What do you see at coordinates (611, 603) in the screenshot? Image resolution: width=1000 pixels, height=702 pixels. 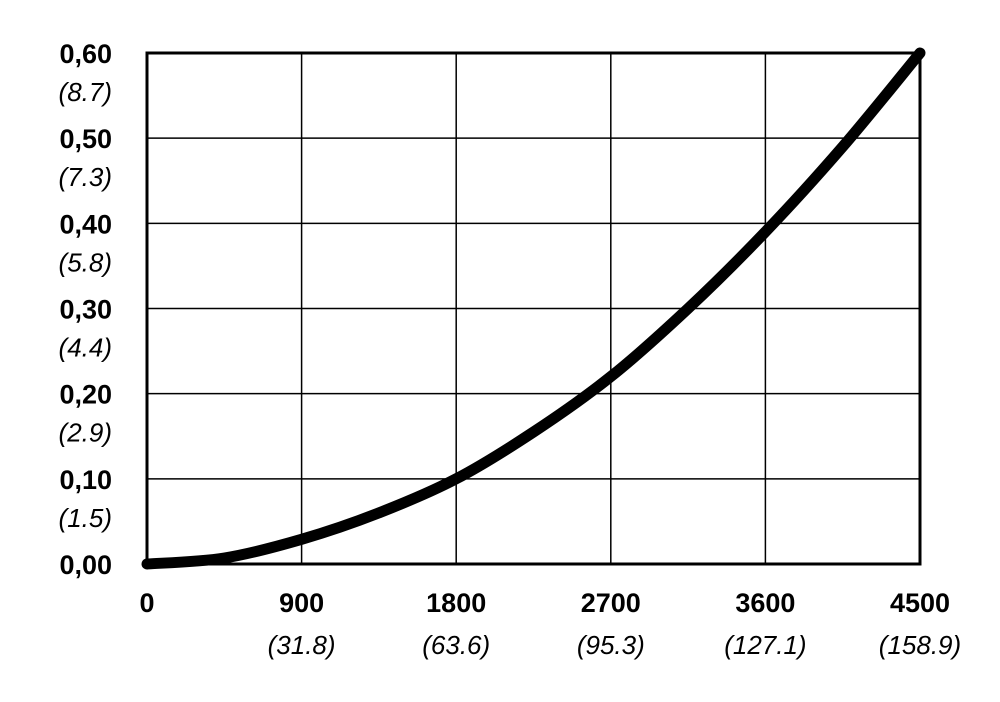 I see `x-tick-label: 2700` at bounding box center [611, 603].